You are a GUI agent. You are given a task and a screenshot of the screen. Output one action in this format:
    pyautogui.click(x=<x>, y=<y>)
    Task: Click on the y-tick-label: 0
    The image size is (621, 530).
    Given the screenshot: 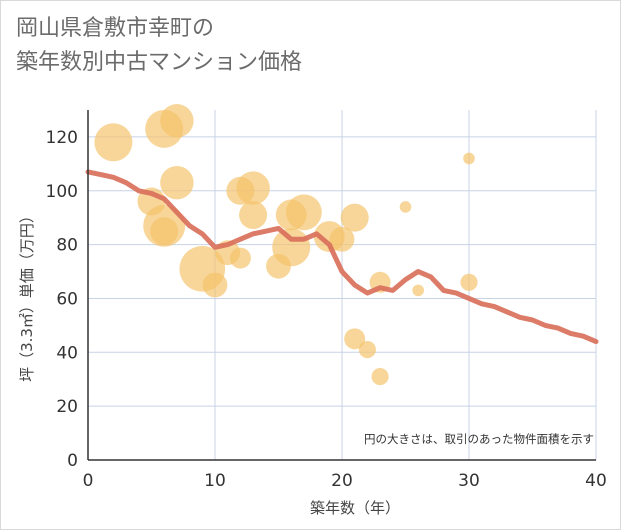 What is the action you would take?
    pyautogui.click(x=72, y=461)
    